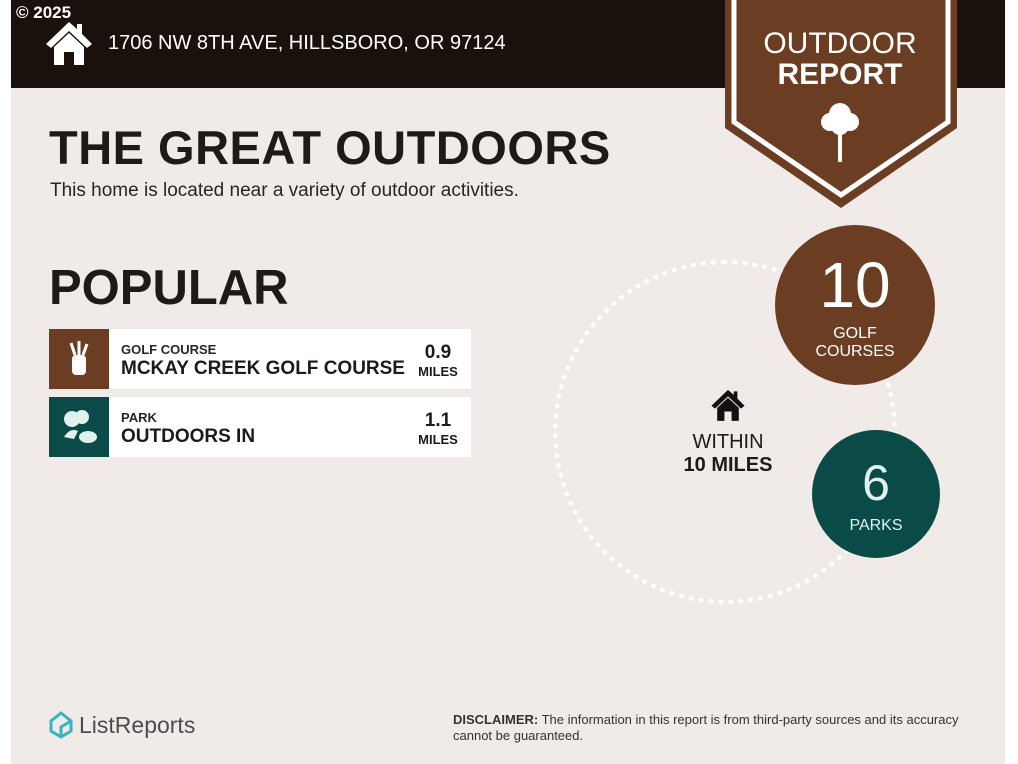  What do you see at coordinates (263, 368) in the screenshot?
I see `item-name: MCKAY CREEK GOLF COURSE` at bounding box center [263, 368].